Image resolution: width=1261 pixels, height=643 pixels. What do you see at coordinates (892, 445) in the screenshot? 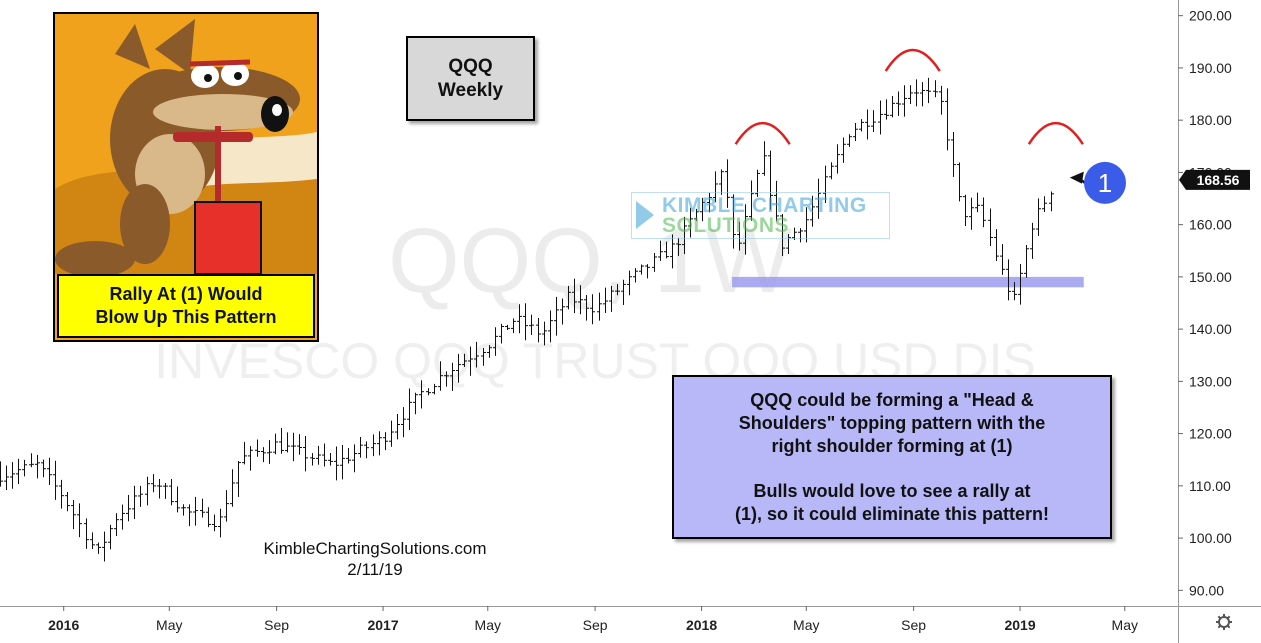
I see `annotation-line3: right shoulder forming at (1)` at bounding box center [892, 445].